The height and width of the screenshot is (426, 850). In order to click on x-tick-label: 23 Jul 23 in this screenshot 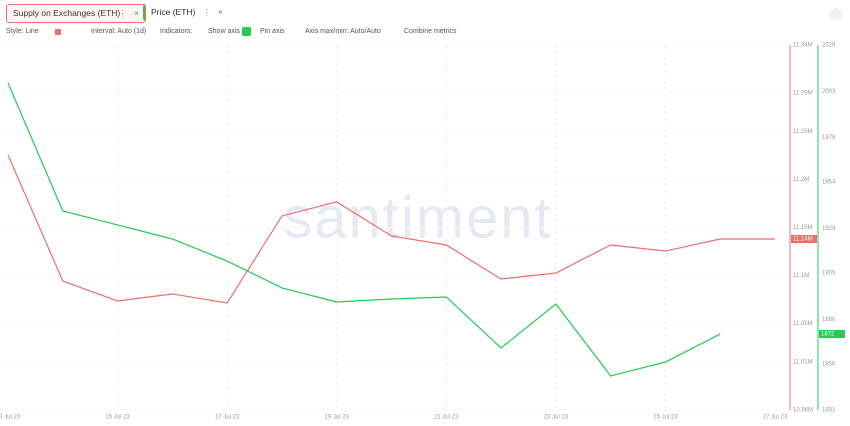, I will do `click(556, 418)`.